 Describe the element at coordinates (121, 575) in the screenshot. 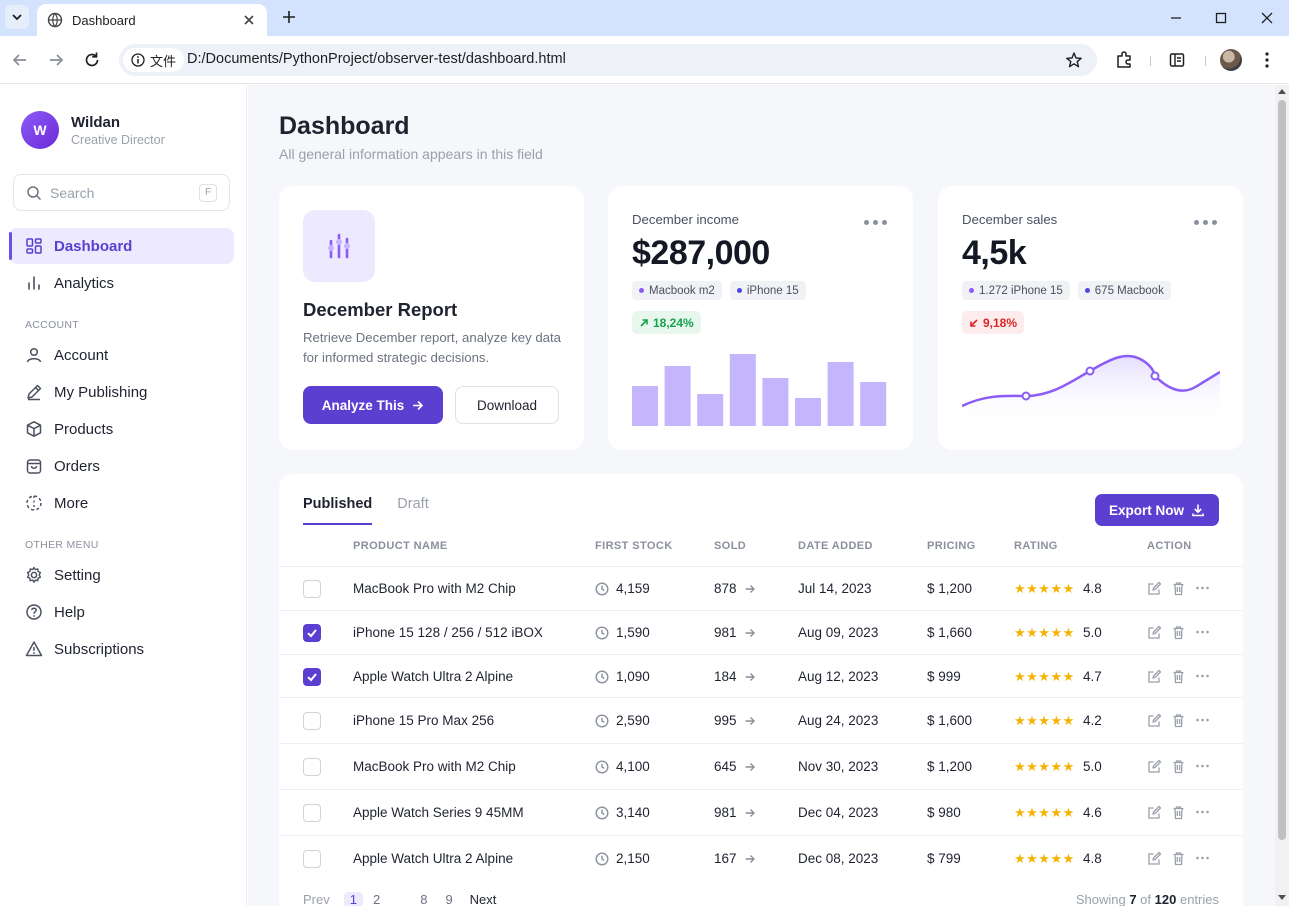

I see `sidebar-item-setting: Setting` at that location.